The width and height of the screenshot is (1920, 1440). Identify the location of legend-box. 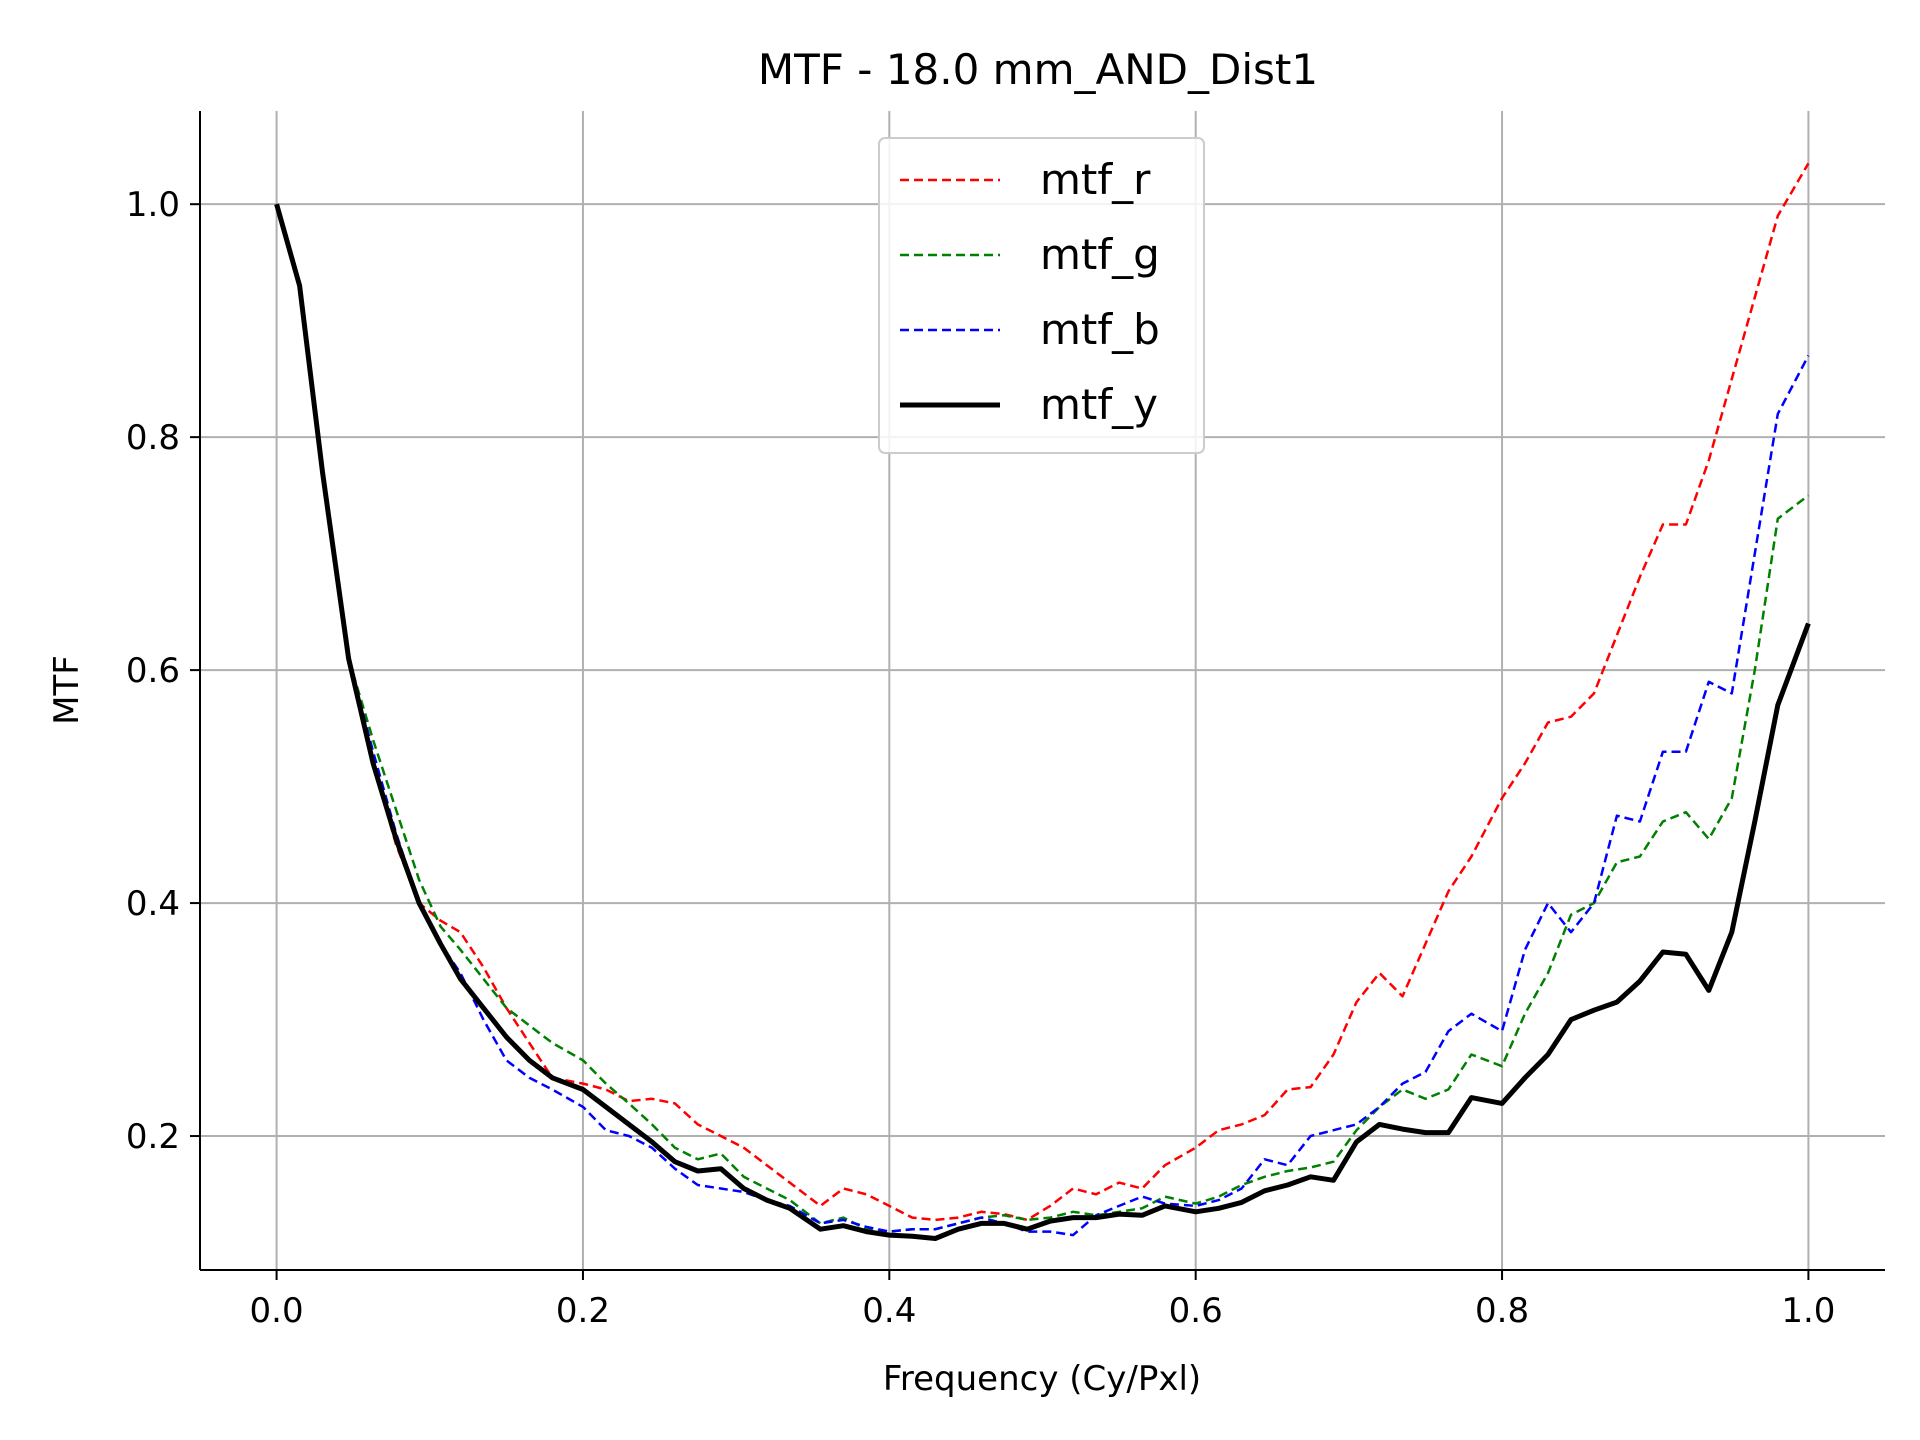
(1041, 295).